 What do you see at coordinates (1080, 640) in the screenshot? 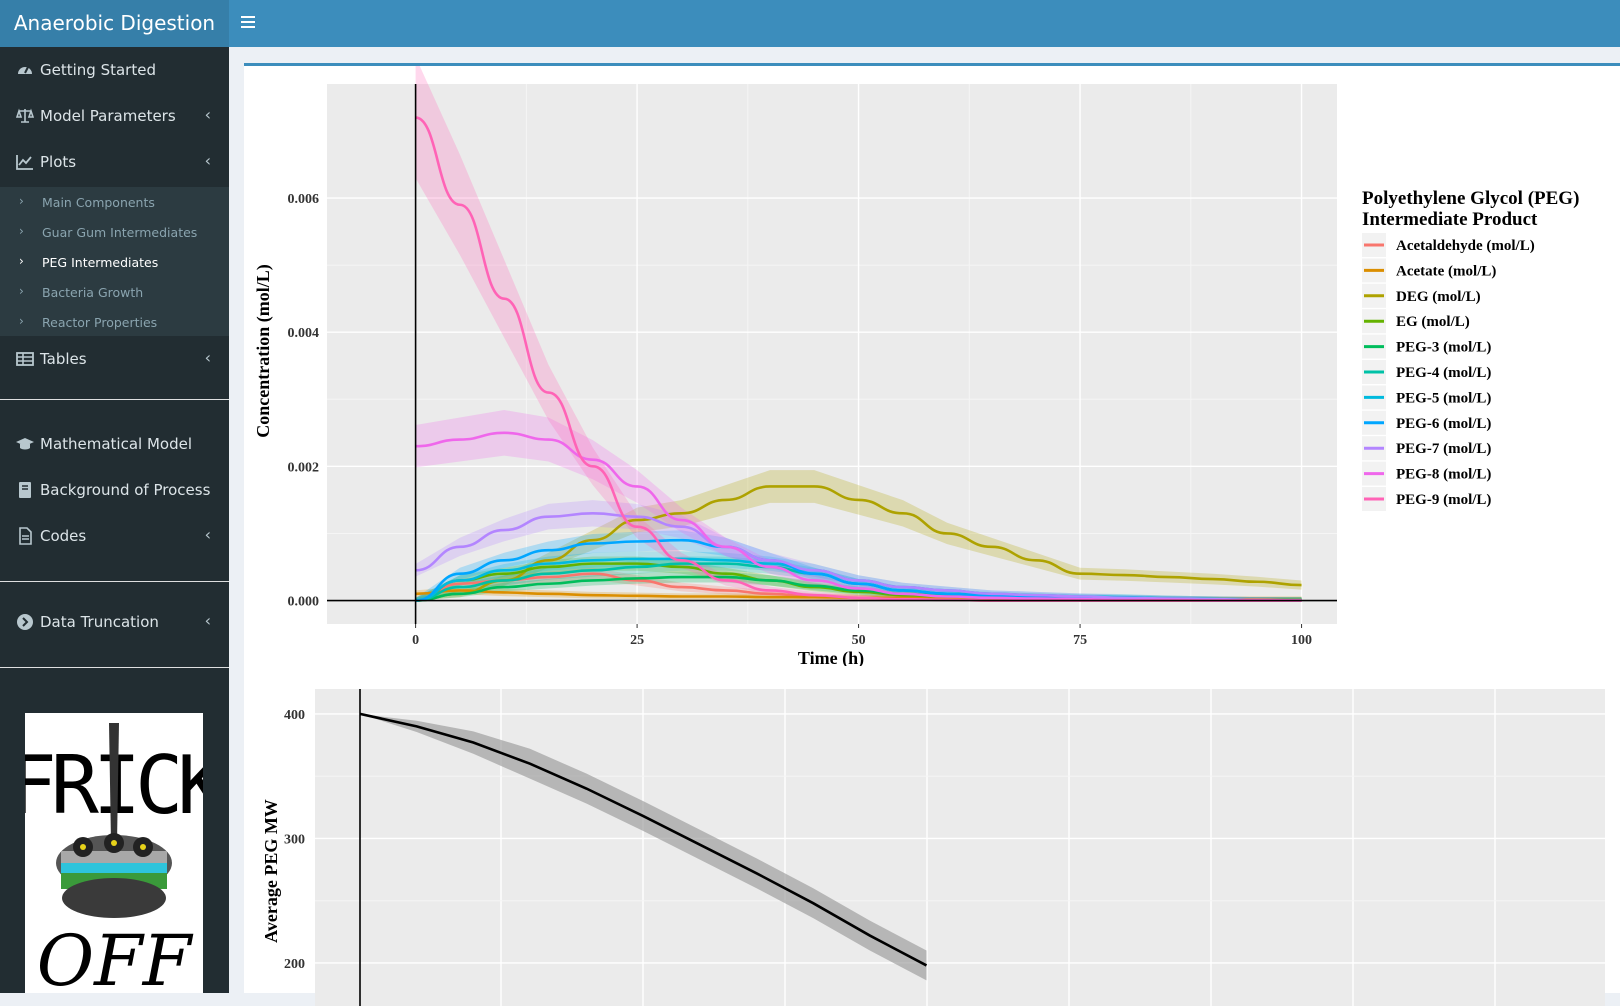
I see `x-tick-label: 75` at bounding box center [1080, 640].